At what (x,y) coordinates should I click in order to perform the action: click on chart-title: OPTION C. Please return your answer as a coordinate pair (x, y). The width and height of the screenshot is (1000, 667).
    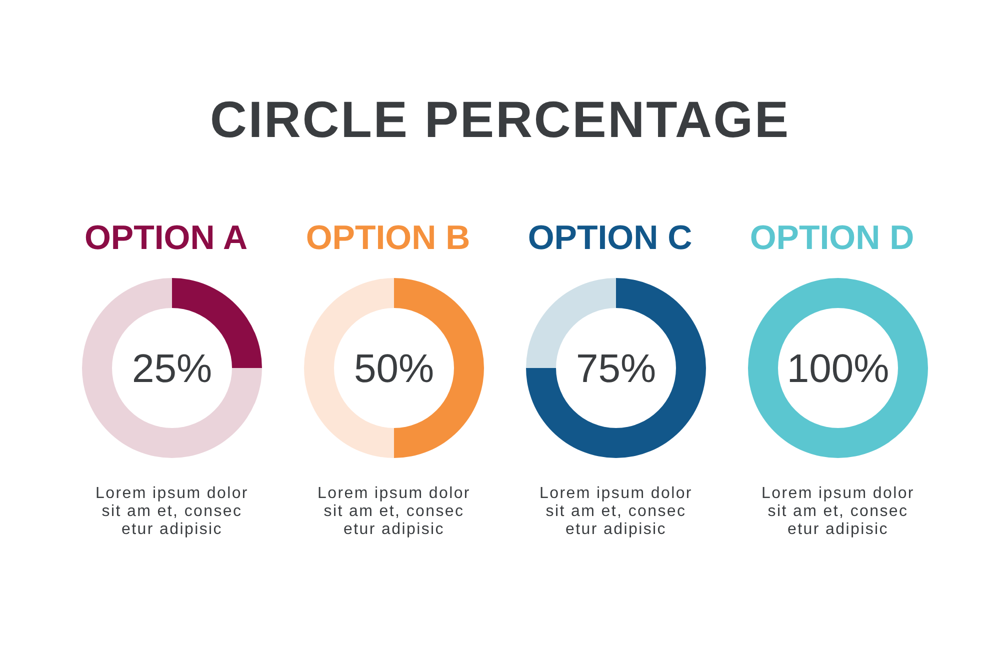
    Looking at the image, I should click on (610, 238).